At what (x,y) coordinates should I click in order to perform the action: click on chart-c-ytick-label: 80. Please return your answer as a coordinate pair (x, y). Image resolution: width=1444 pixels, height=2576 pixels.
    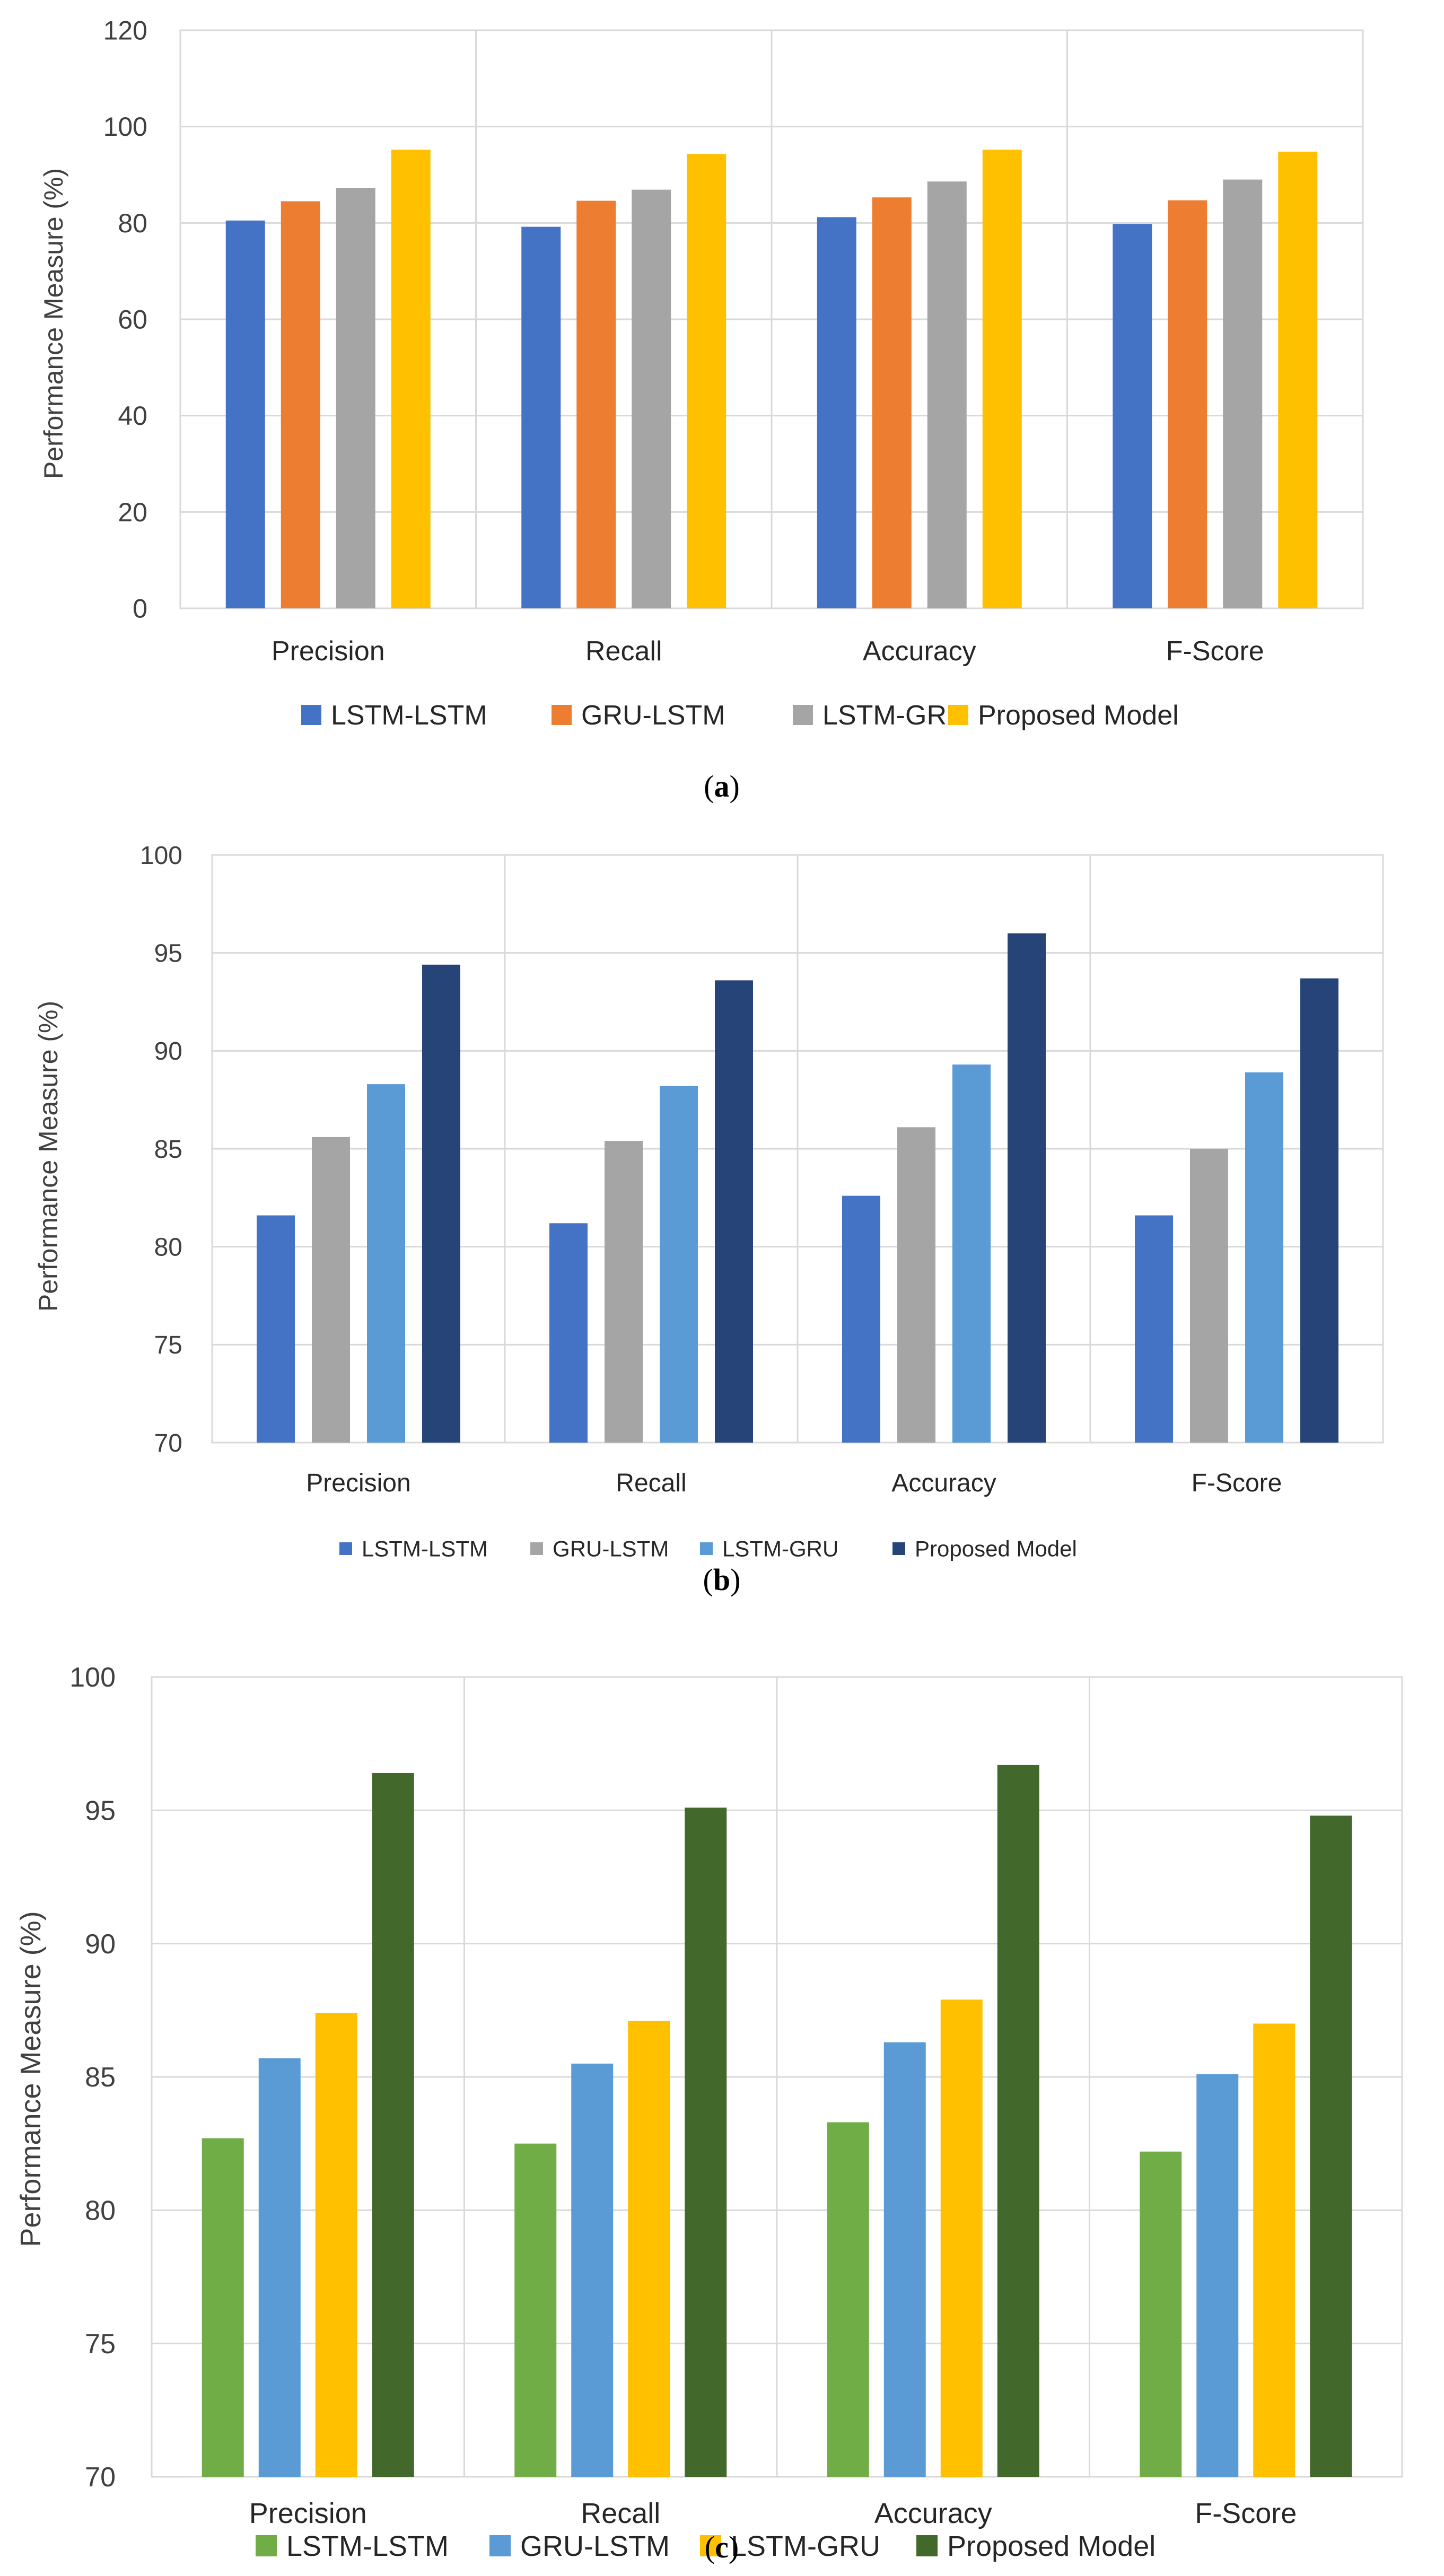
    Looking at the image, I should click on (100, 2211).